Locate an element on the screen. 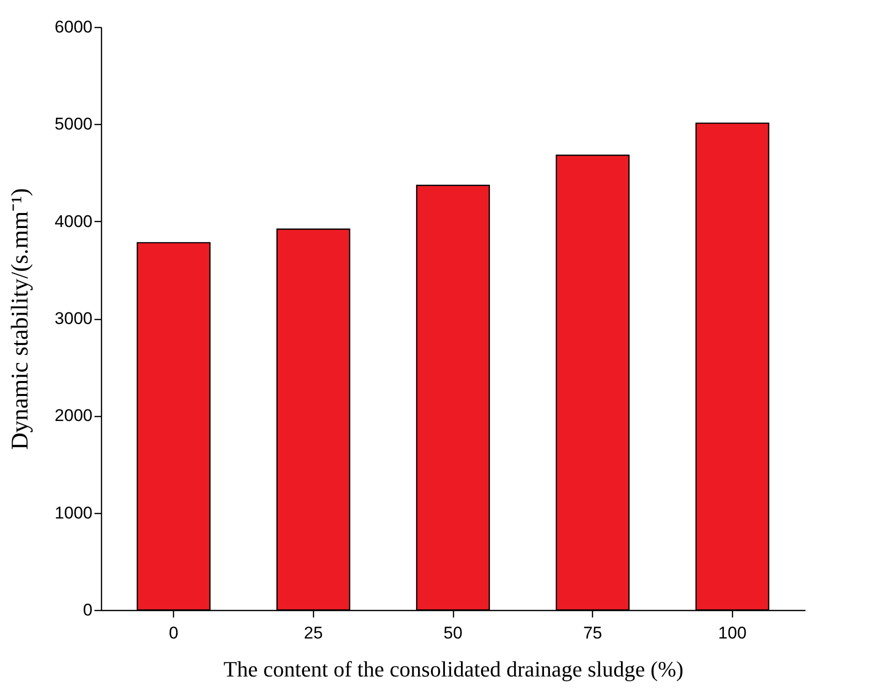  x-tick-label: 50 is located at coordinates (453, 633).